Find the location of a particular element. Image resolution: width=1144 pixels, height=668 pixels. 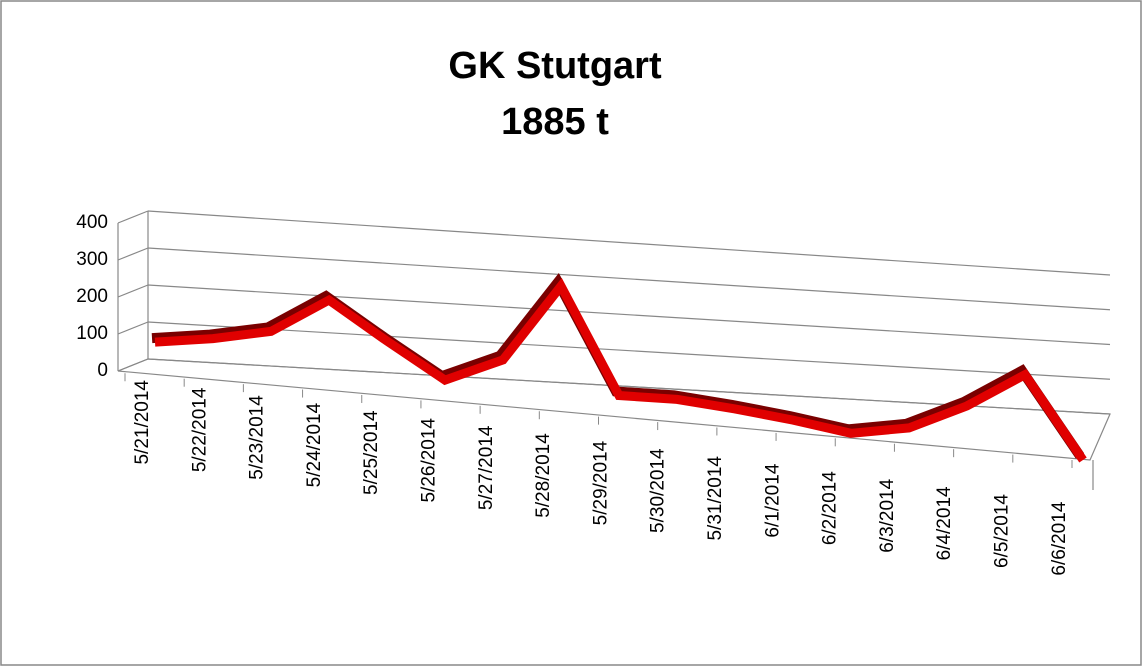

x-tick-label: 5/27/2014 is located at coordinates (486, 467).